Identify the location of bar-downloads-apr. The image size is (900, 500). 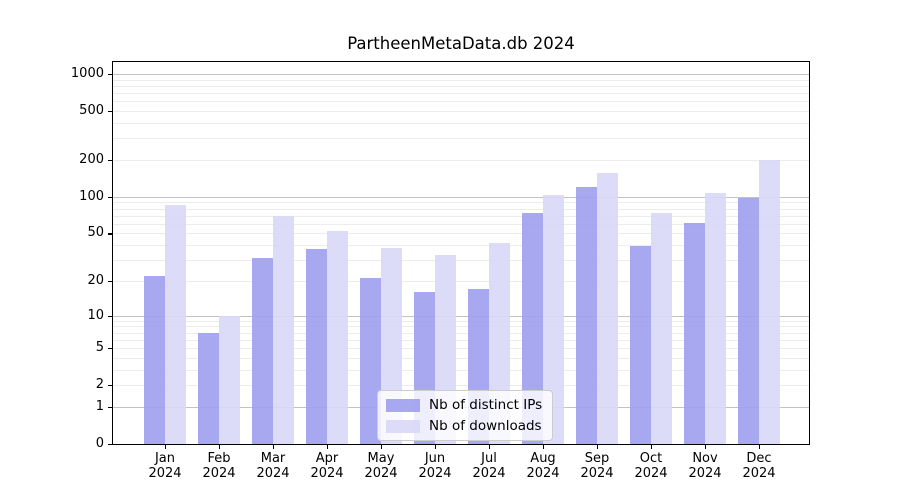
(337, 337).